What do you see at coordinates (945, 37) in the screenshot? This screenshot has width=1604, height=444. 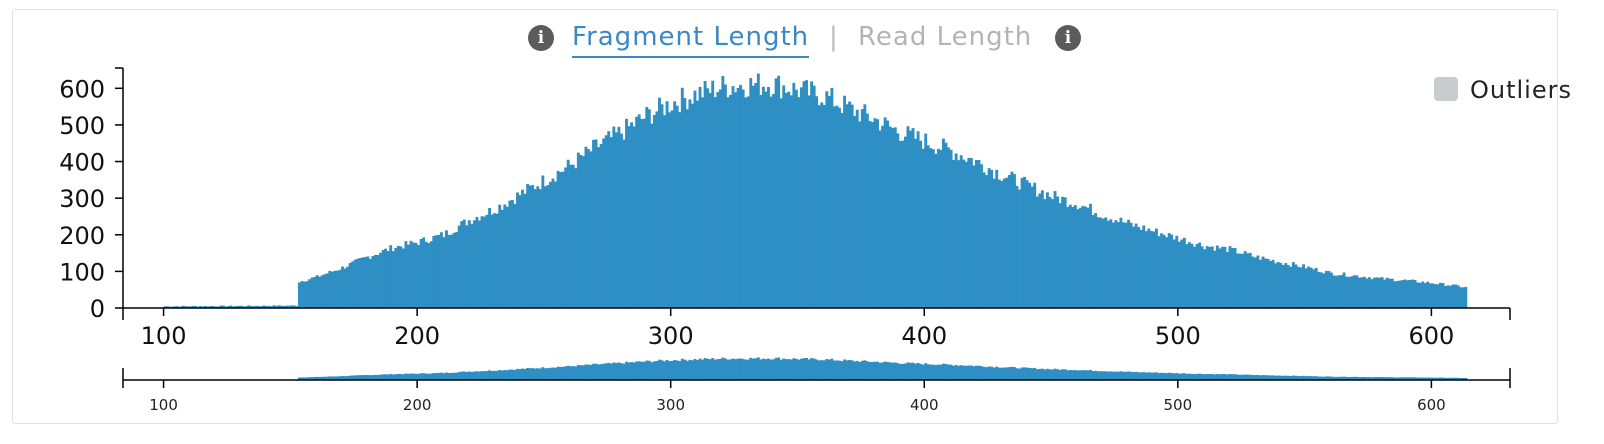 I see `tab-read-length: Read Length` at bounding box center [945, 37].